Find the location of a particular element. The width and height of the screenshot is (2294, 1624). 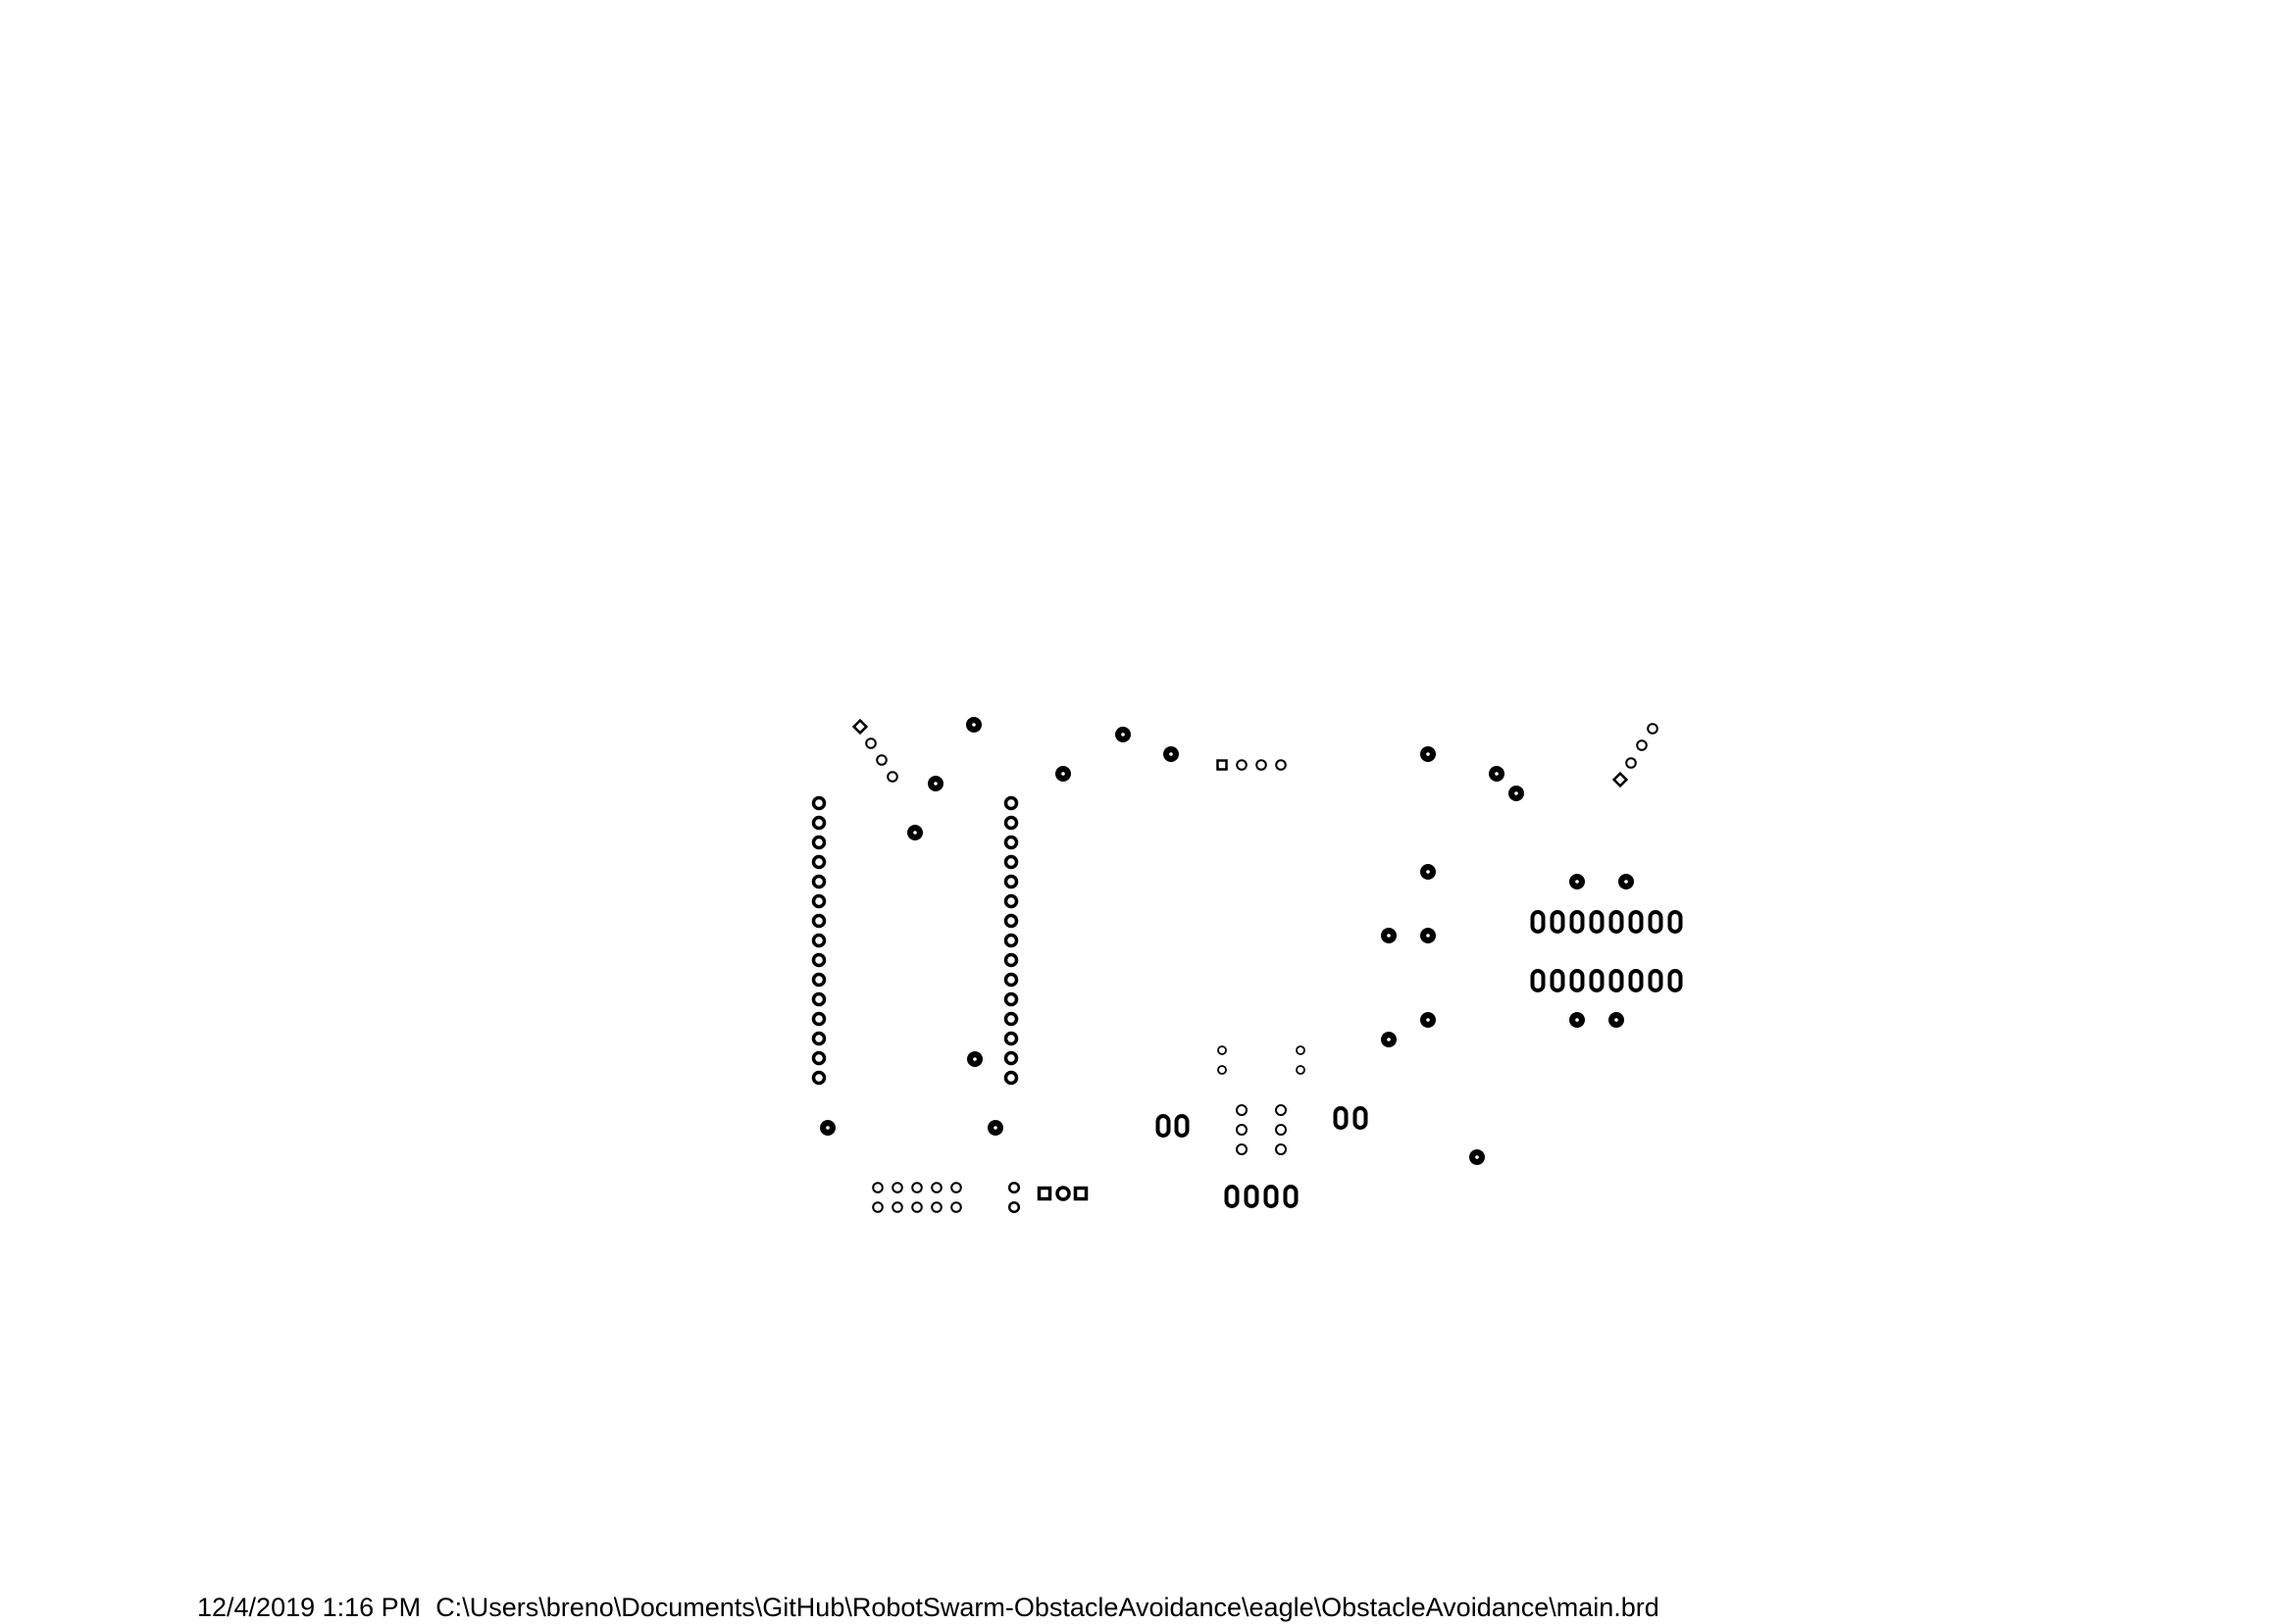

bottom-3-pin-connector is located at coordinates (1048, 1197).